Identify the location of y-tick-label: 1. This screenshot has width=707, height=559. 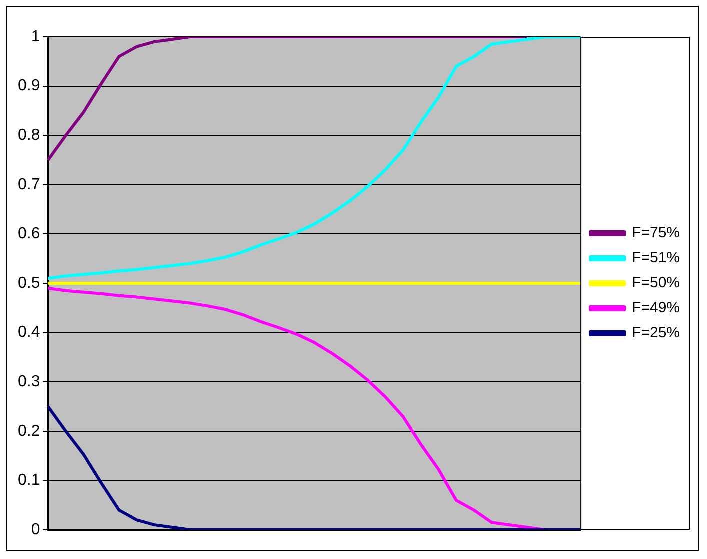
(35, 37).